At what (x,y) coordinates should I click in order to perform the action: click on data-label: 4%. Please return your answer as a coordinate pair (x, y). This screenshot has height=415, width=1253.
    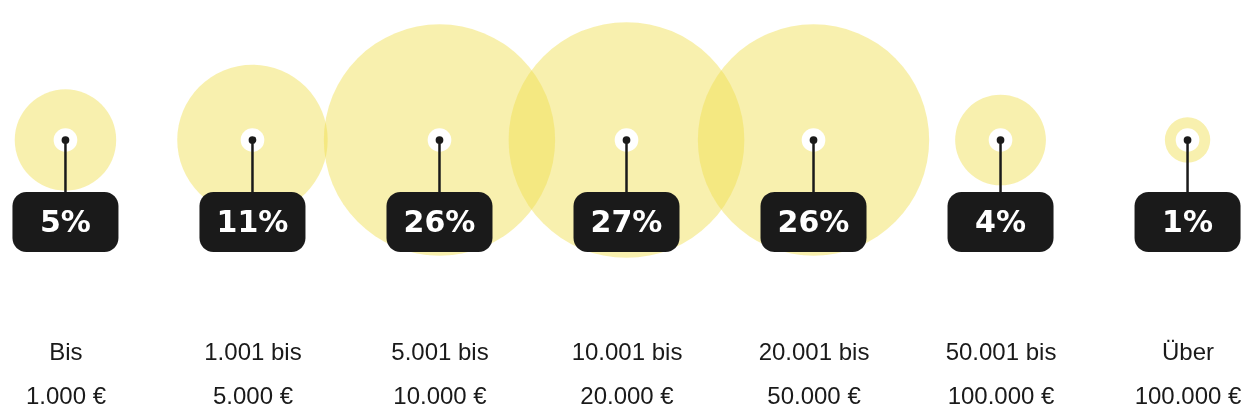
    Looking at the image, I should click on (1000, 221).